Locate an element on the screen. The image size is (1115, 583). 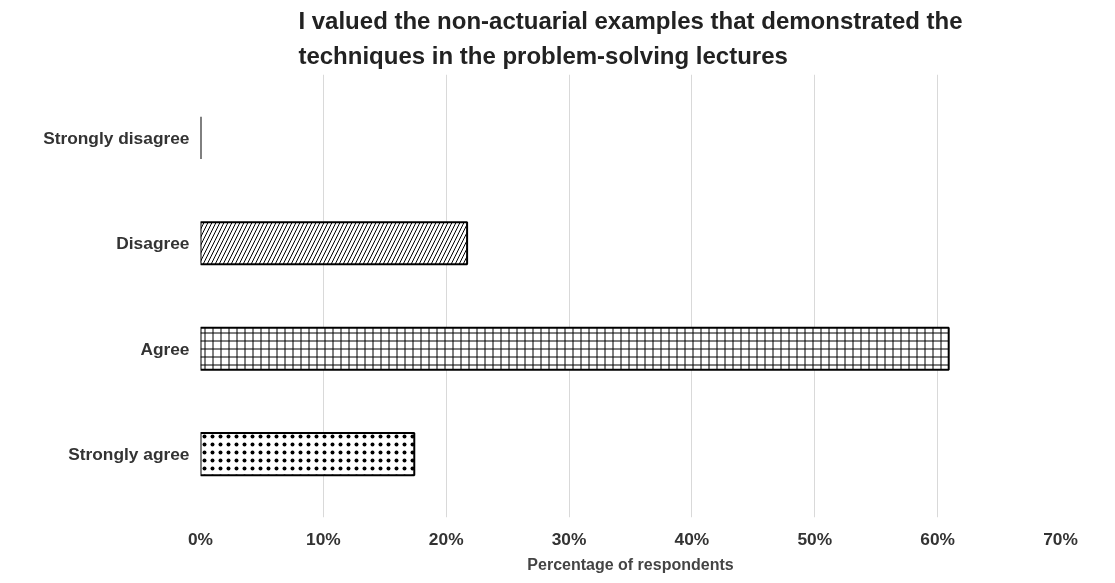
x-tick-label: 60% is located at coordinates (937, 538).